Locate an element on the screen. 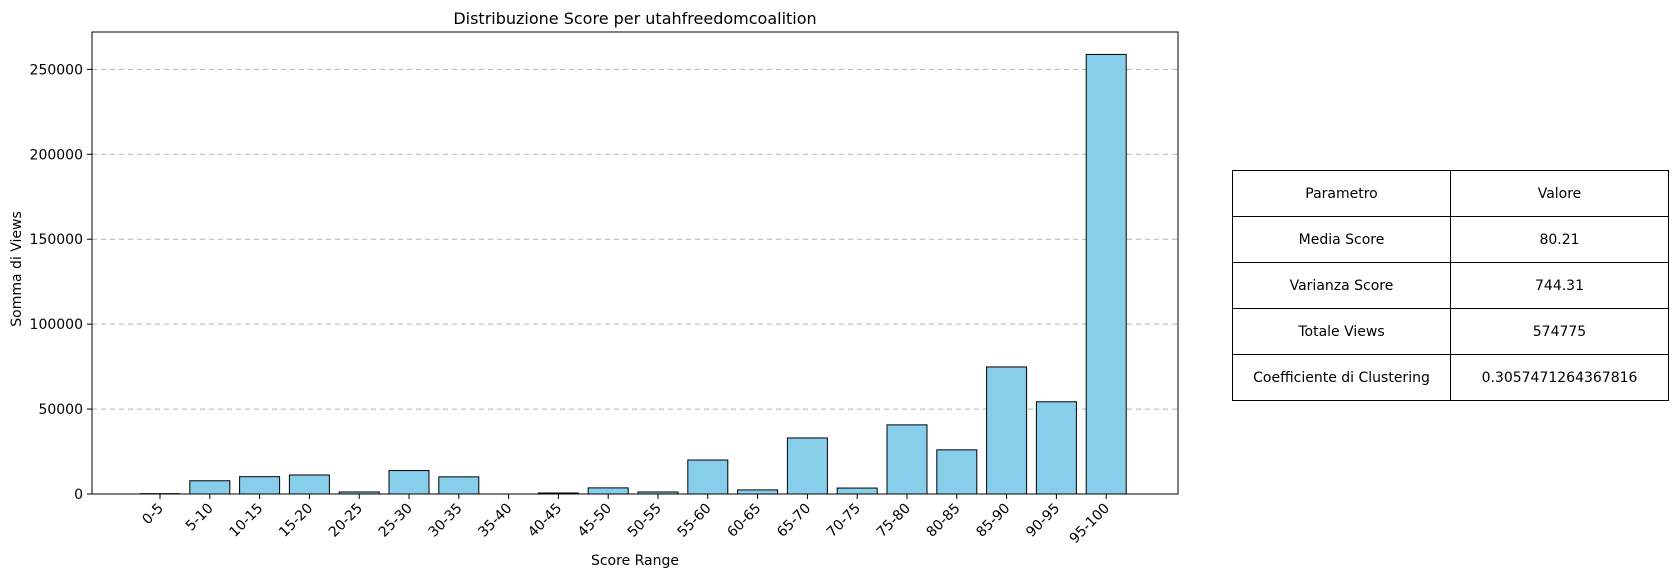 This screenshot has height=578, width=1675. x-tick-label: 95-100 is located at coordinates (1090, 524).